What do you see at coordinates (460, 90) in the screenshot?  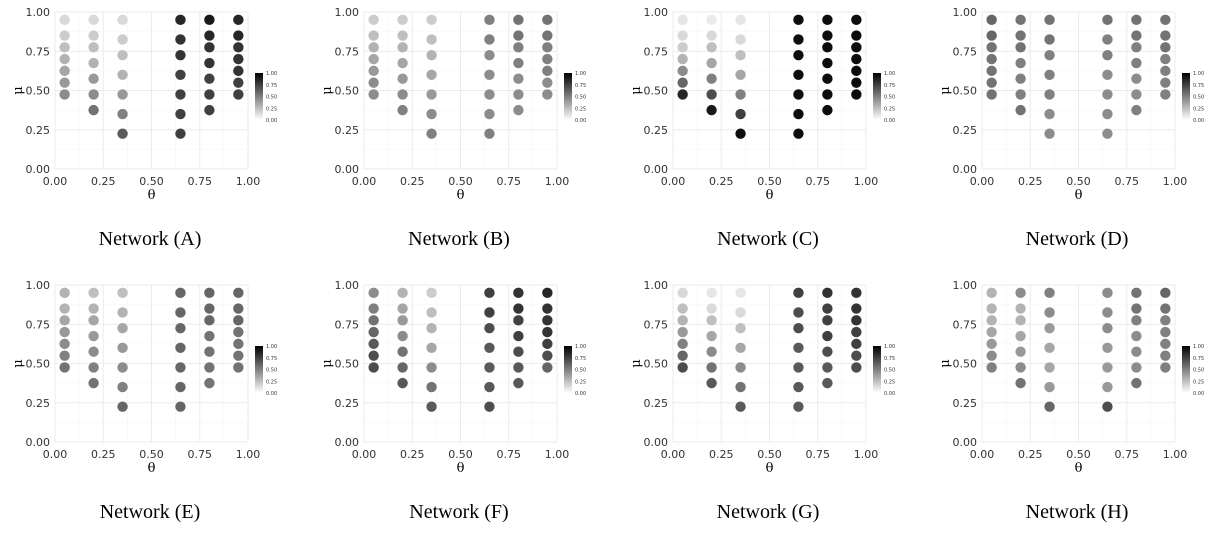 I see `grid-lines` at bounding box center [460, 90].